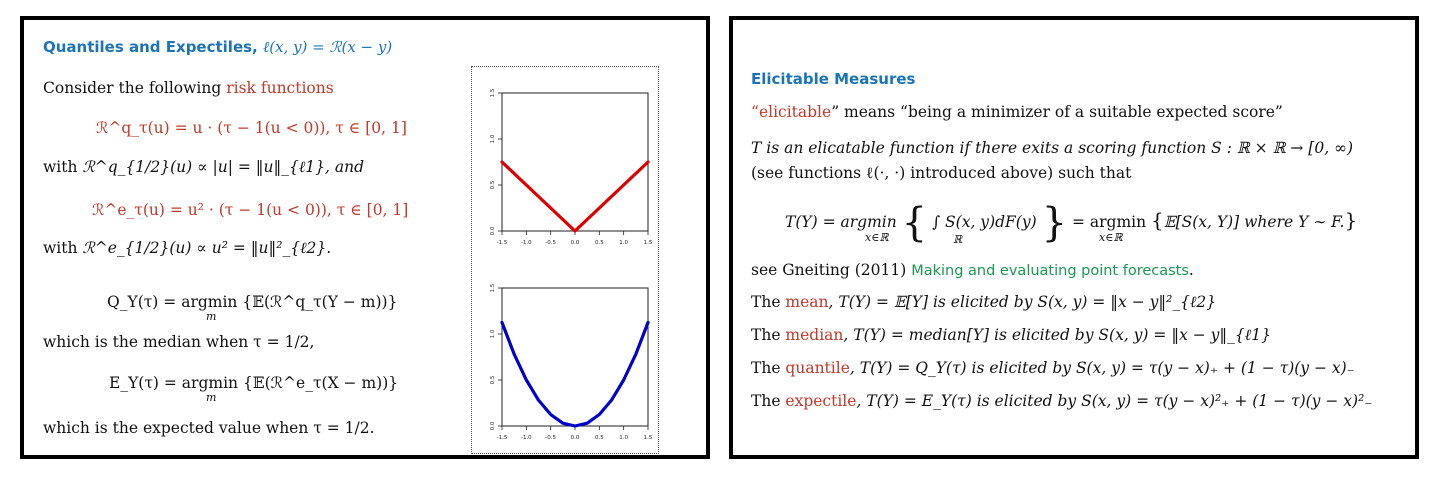 The height and width of the screenshot is (481, 1431). I want to click on median-line: which is the median when τ = 1/2,, so click(179, 342).